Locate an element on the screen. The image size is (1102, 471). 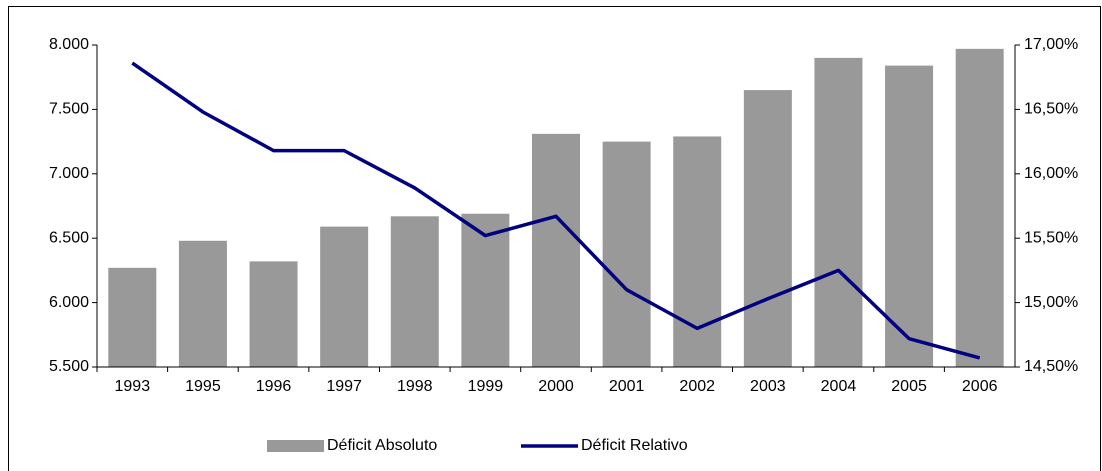
x-tick-label: 2001 is located at coordinates (627, 386).